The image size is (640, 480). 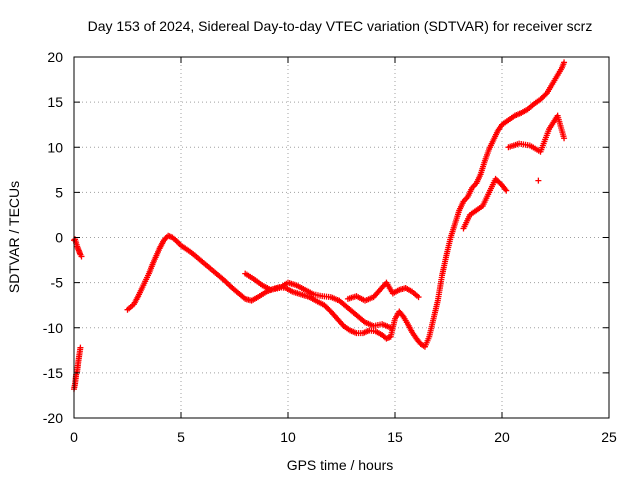 What do you see at coordinates (609, 437) in the screenshot?
I see `x-tick-label: 25` at bounding box center [609, 437].